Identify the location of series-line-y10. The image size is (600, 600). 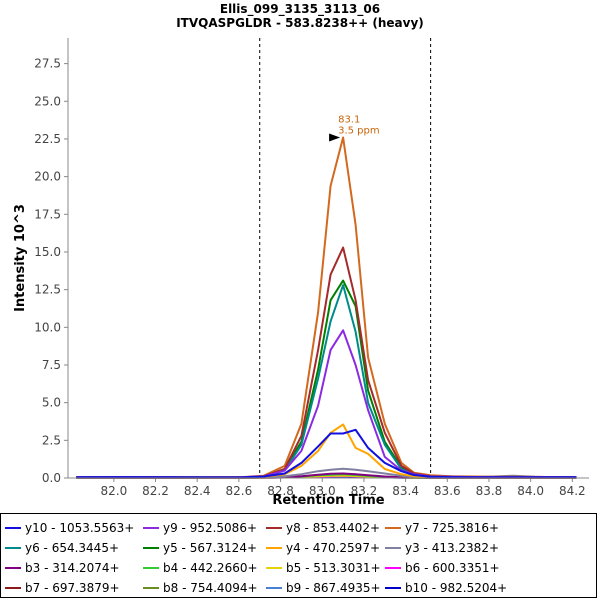
(326, 453).